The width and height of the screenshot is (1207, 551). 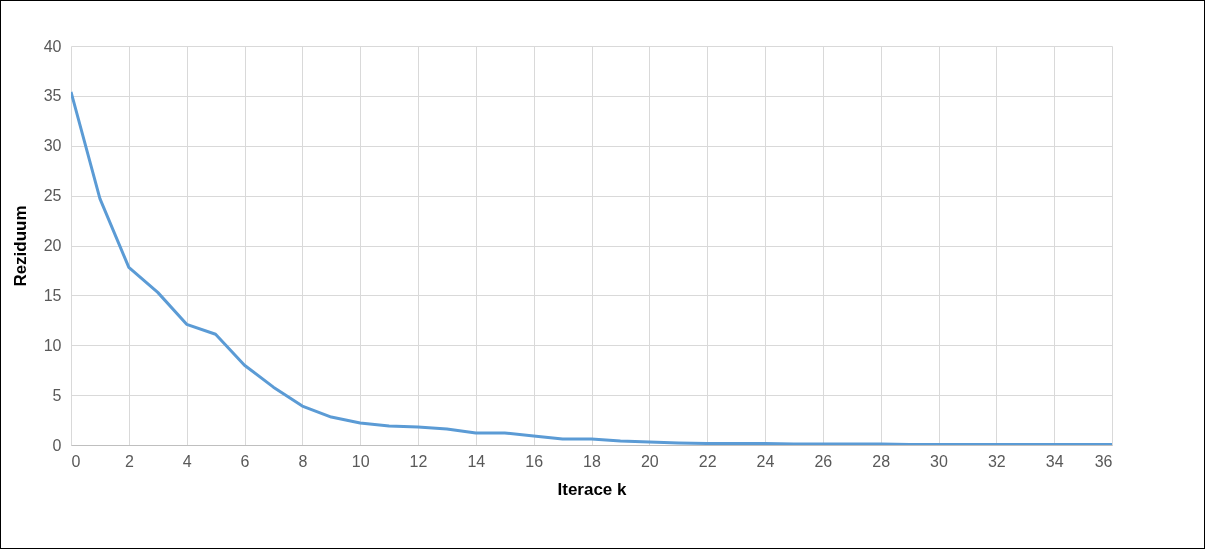 What do you see at coordinates (52, 345) in the screenshot?
I see `y-tick-label: 10` at bounding box center [52, 345].